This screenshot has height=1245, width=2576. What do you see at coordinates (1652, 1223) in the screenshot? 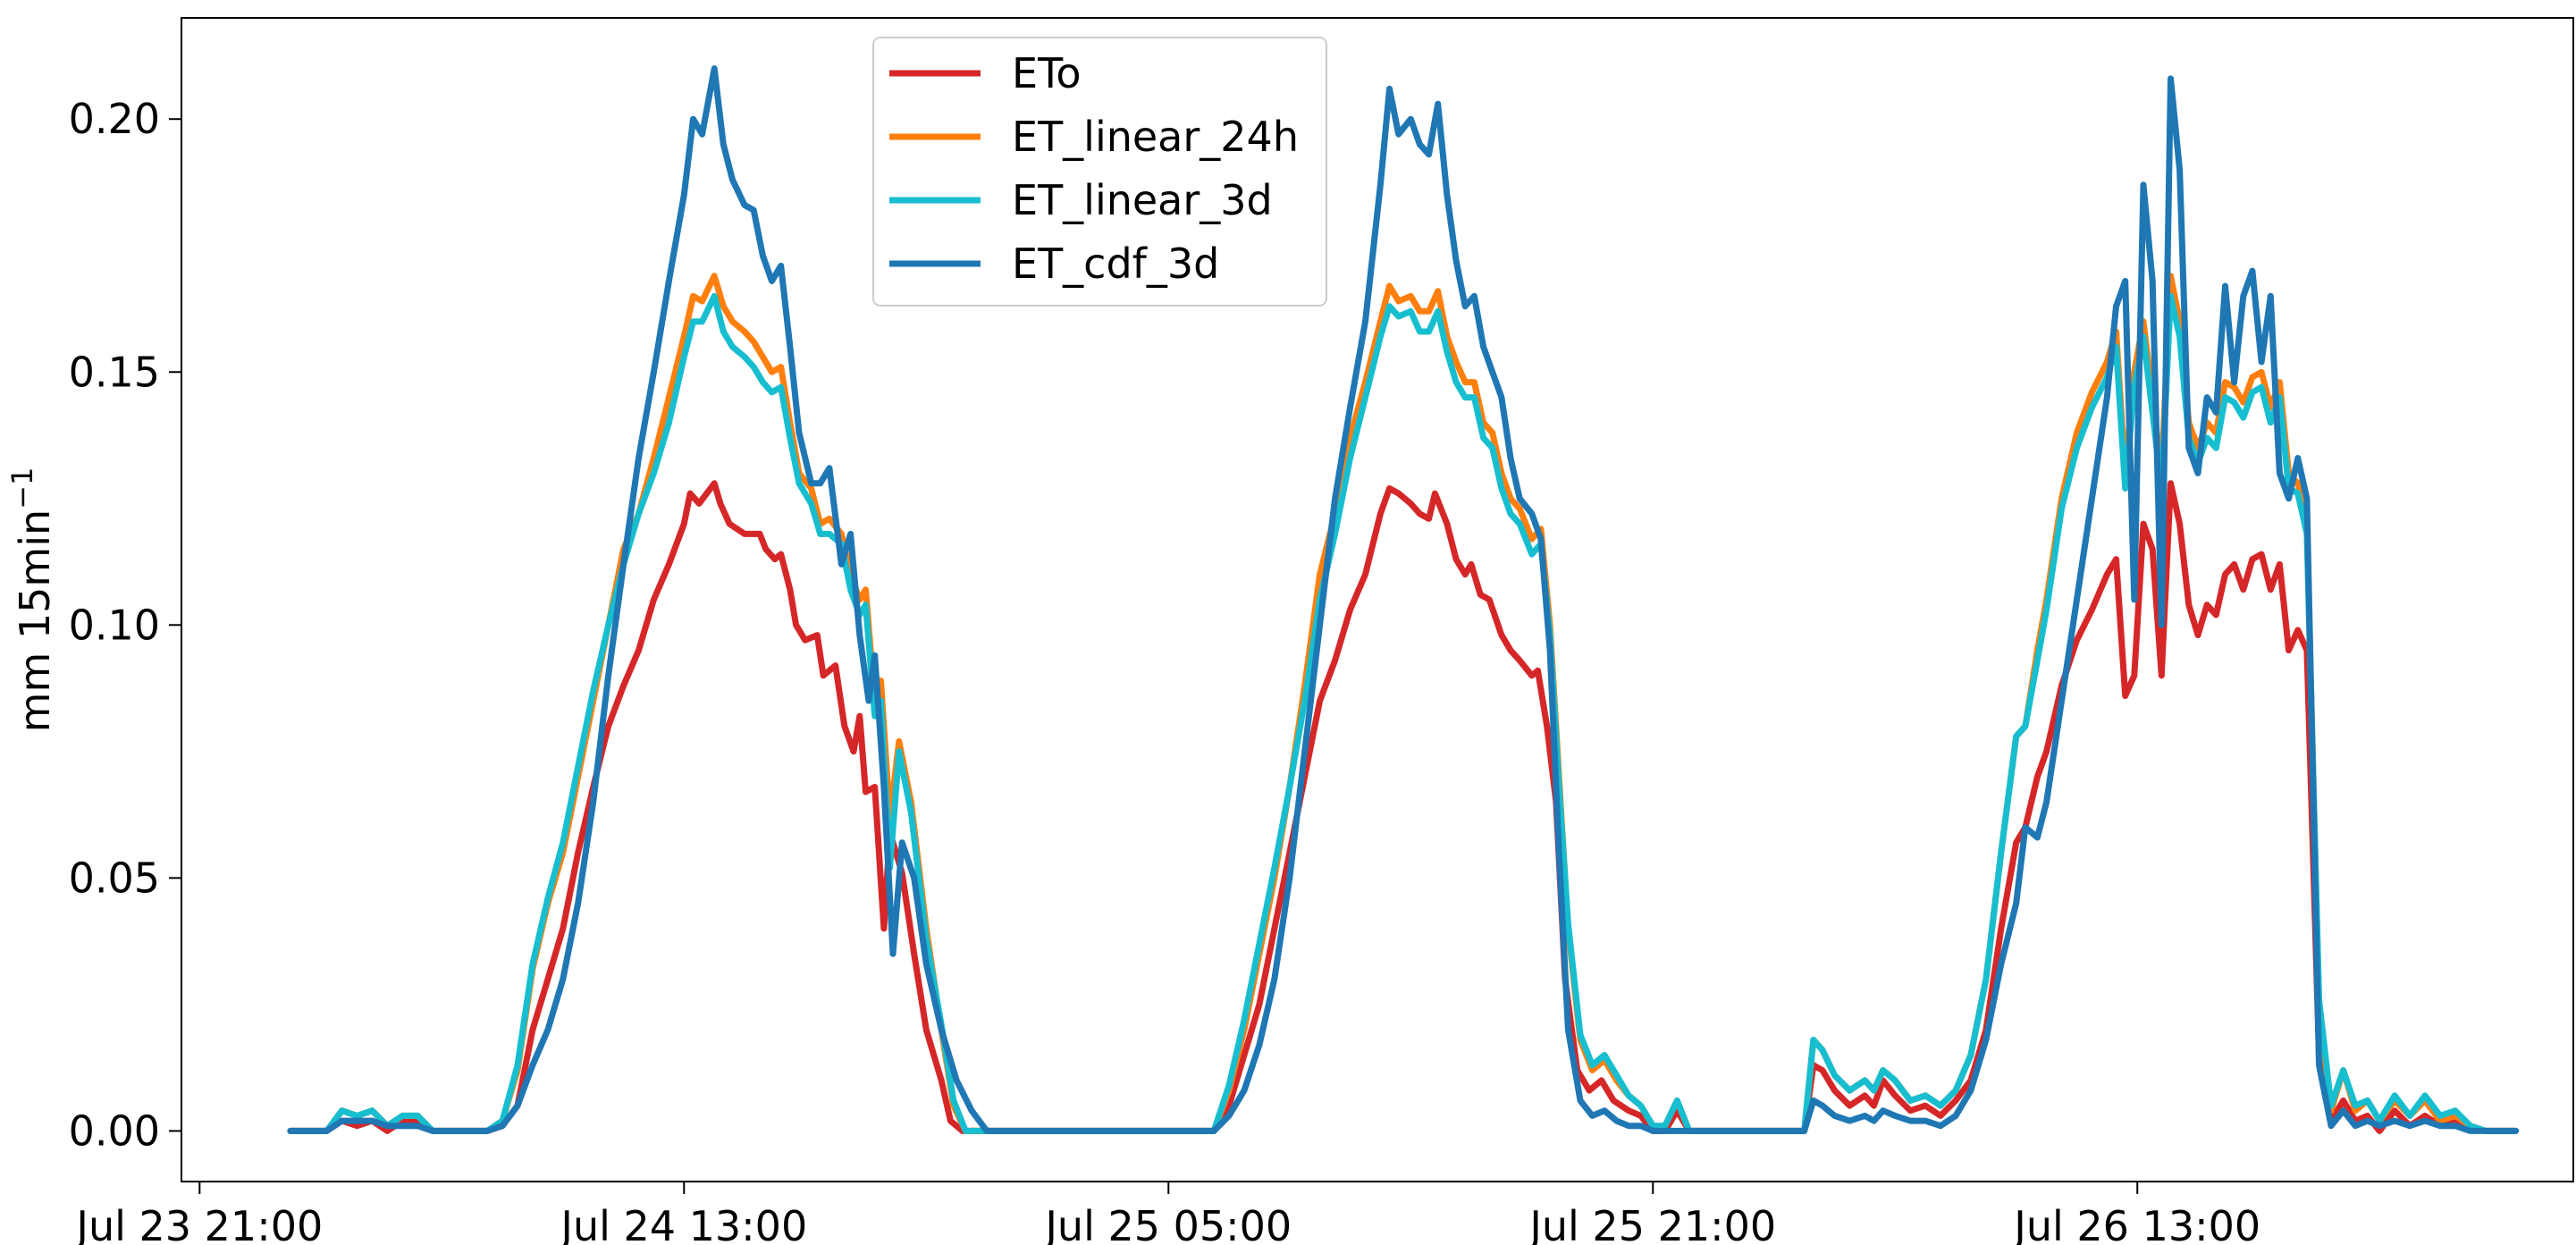
I see `x-tick-label: Jul 25 21:00` at bounding box center [1652, 1223].